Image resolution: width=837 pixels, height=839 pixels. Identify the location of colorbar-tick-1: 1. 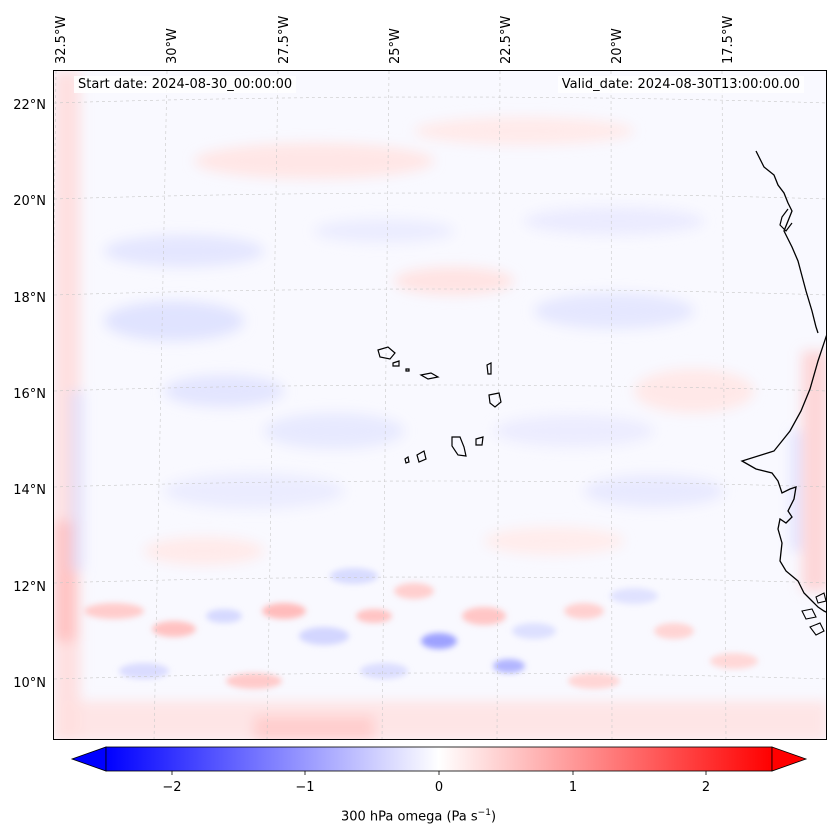
(573, 787).